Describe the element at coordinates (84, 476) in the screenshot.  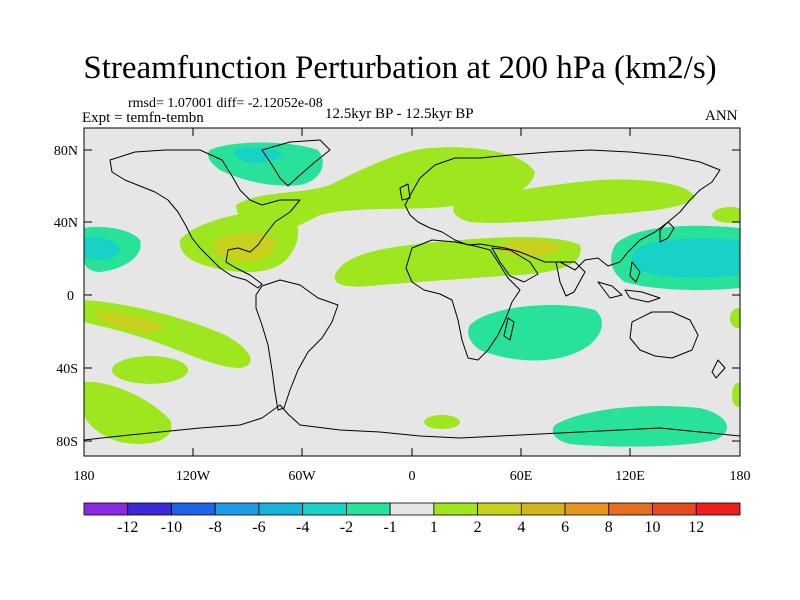
I see `lon-label-180w: 180` at that location.